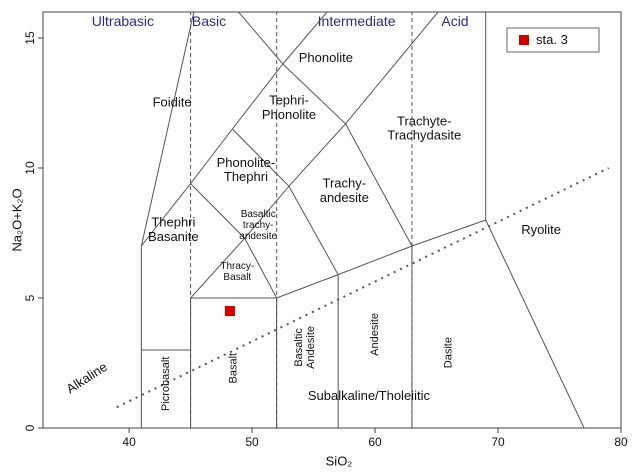  Describe the element at coordinates (449, 352) in the screenshot. I see `field-label: Dasite` at that location.